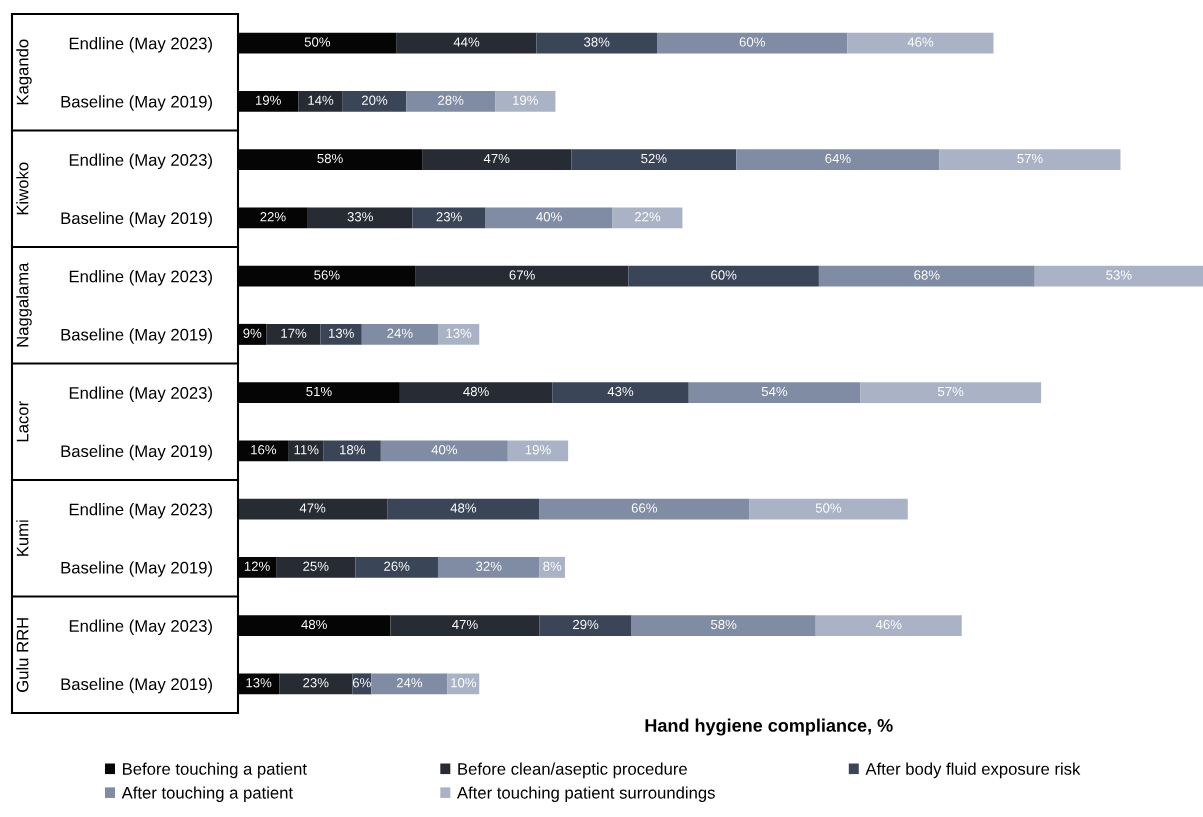  What do you see at coordinates (273, 217) in the screenshot?
I see `data-label: 22%` at bounding box center [273, 217].